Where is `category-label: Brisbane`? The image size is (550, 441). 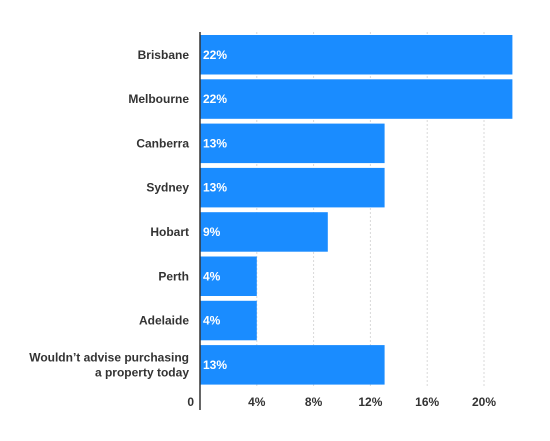 category-label: Brisbane is located at coordinates (164, 55).